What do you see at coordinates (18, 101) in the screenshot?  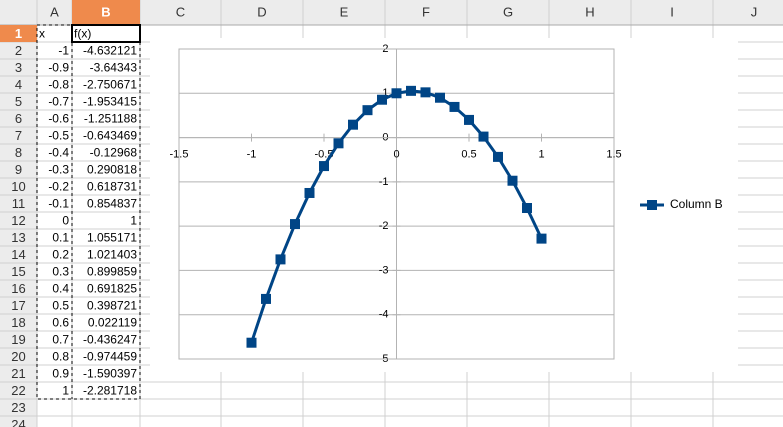 I see `row-header: 5` at bounding box center [18, 101].